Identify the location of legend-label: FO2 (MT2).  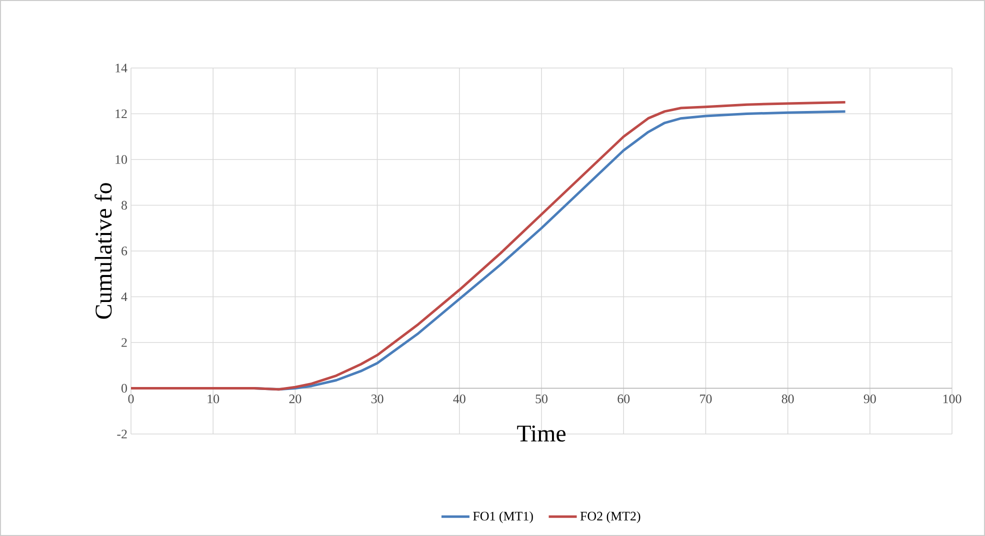
(610, 517).